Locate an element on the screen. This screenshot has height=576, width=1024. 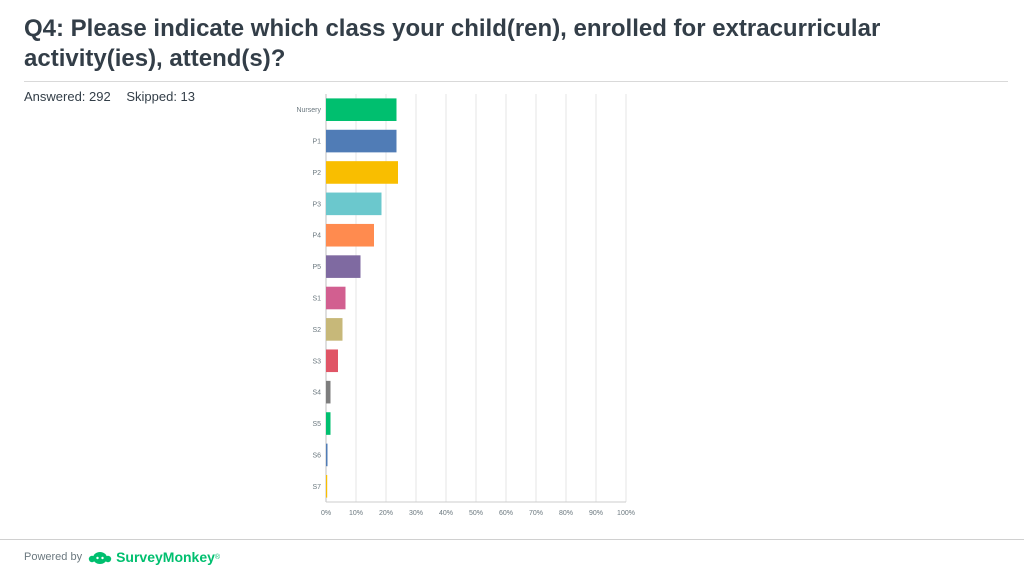
footer: Powered by SurveyMonkey ® is located at coordinates (122, 557).